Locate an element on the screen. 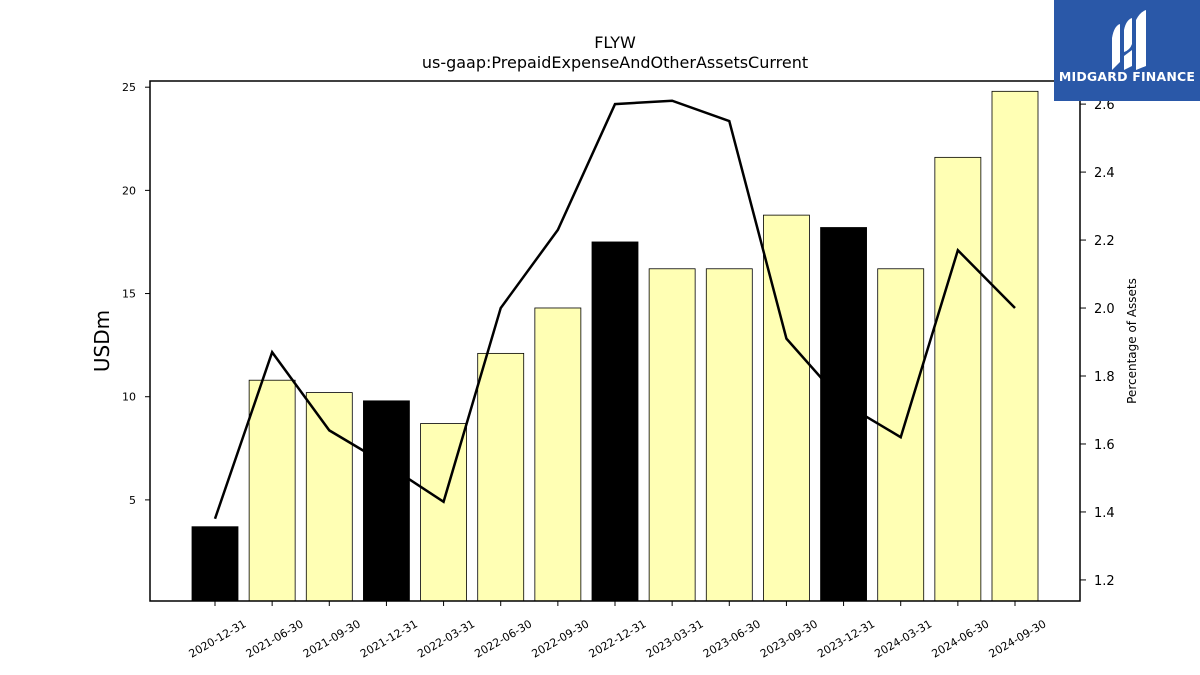  x-tick-label: 2021-06-30 is located at coordinates (275, 638).